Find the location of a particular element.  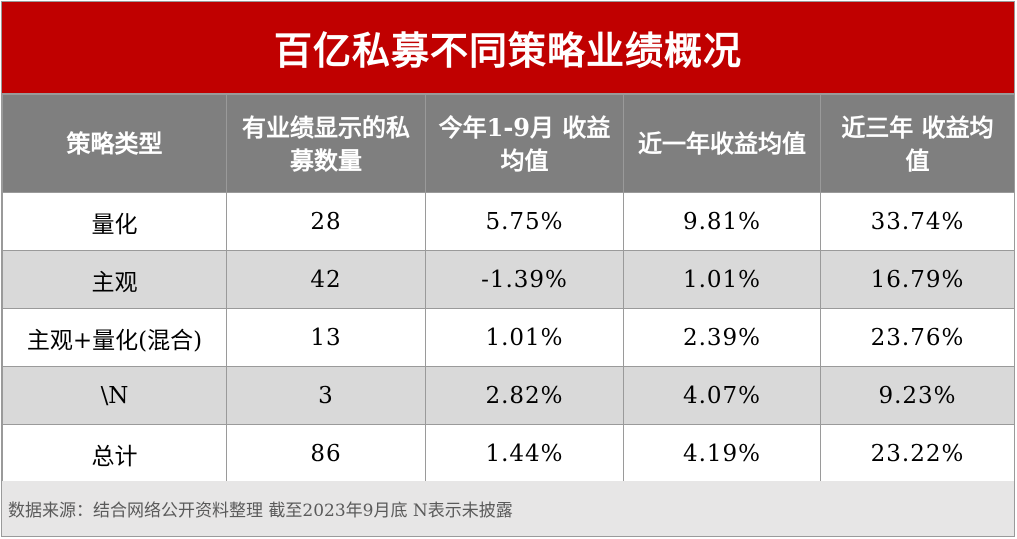

table-row: 主观 42 -1.39% 1.01% 16.79% is located at coordinates (508, 279).